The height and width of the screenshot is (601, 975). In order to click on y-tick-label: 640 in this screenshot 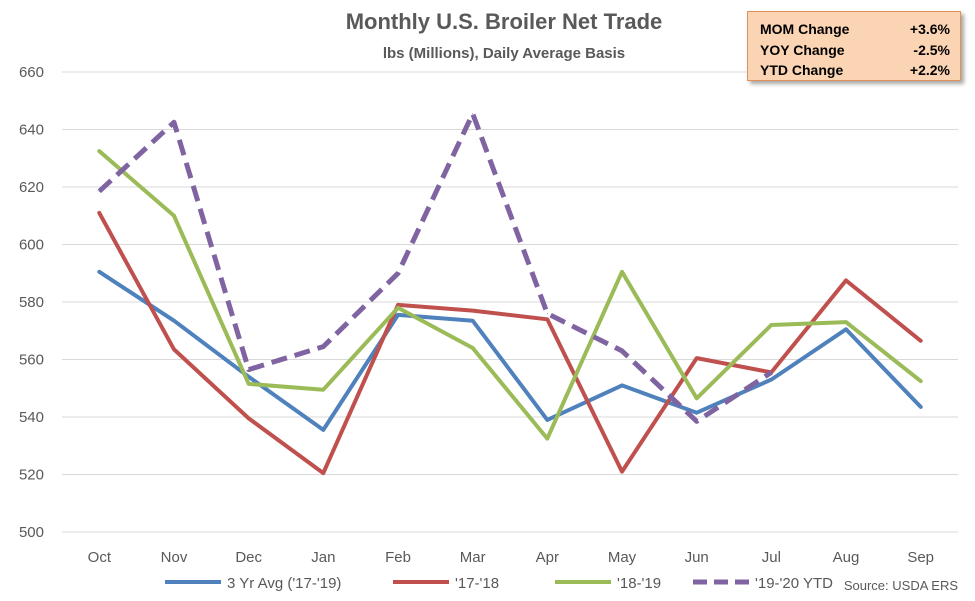, I will do `click(31, 130)`.